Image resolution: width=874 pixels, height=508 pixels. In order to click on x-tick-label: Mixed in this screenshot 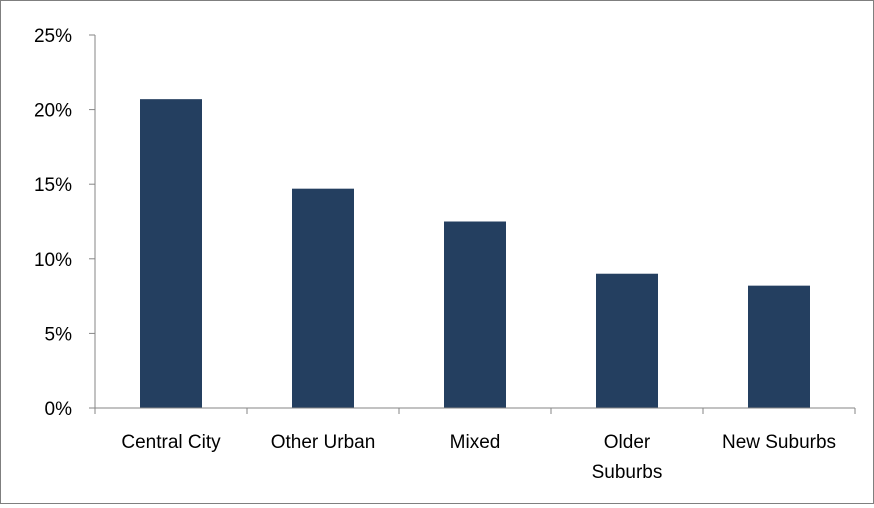, I will do `click(475, 442)`.